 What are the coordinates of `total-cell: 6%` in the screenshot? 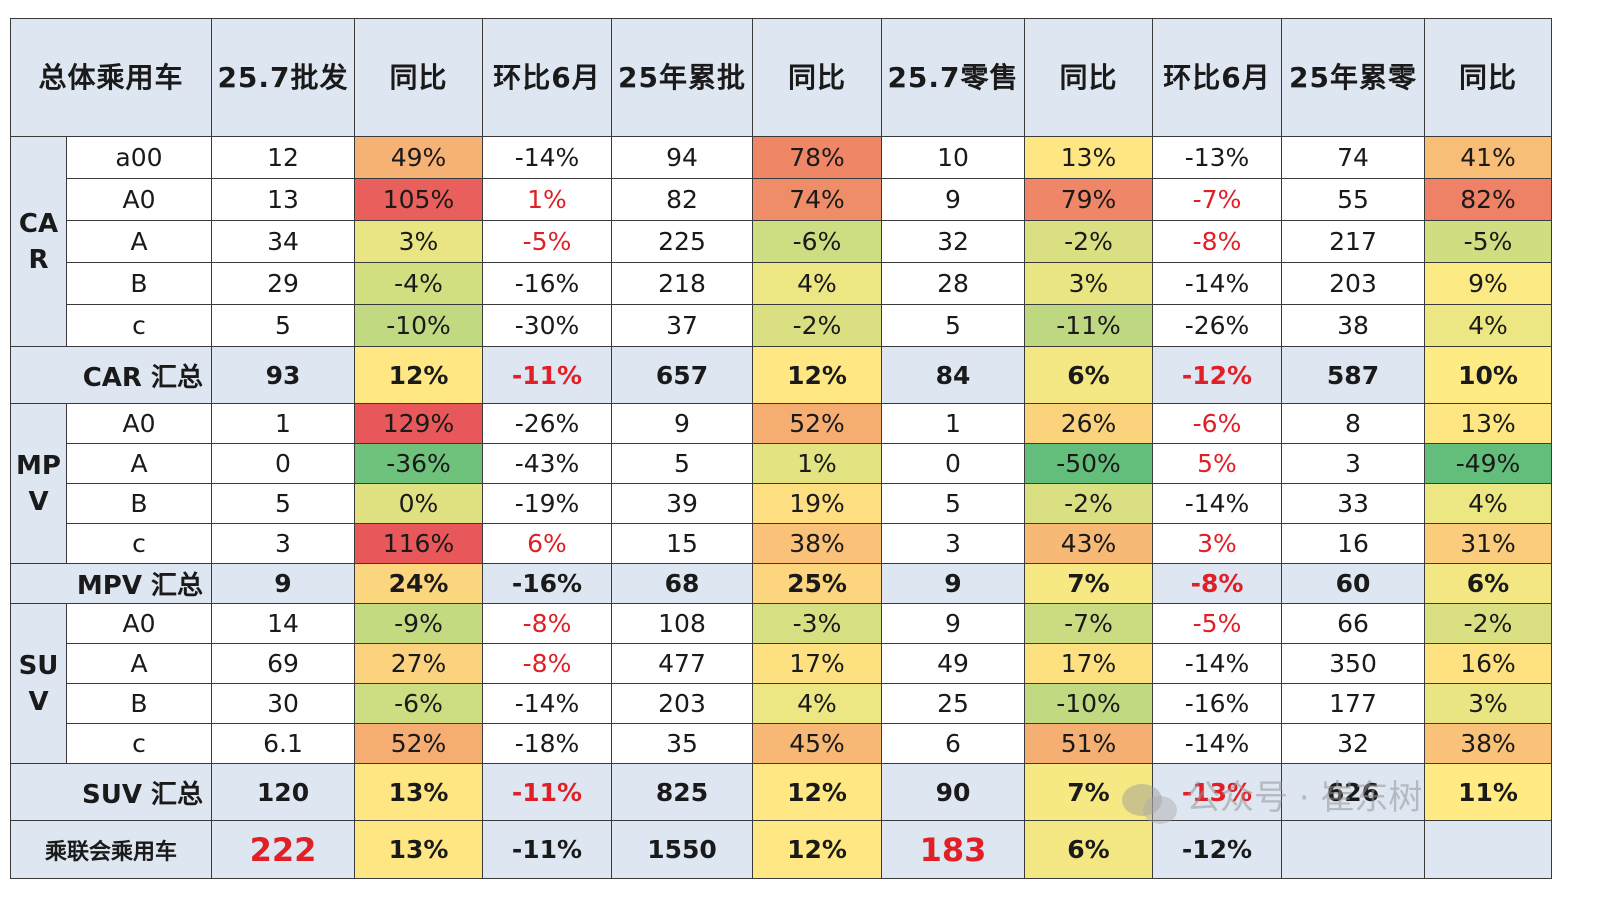 It's located at (1088, 375).